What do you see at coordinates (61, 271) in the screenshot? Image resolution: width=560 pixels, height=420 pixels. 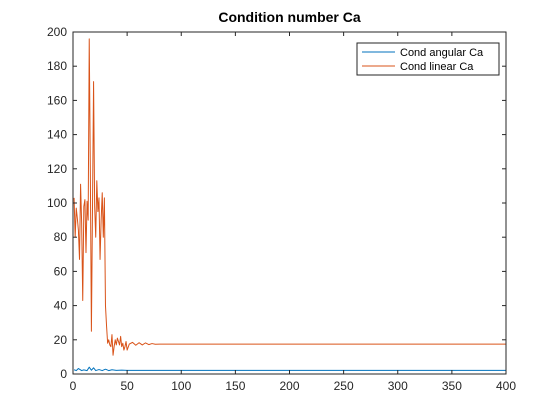 I see `y-tick-label: 60` at bounding box center [61, 271].